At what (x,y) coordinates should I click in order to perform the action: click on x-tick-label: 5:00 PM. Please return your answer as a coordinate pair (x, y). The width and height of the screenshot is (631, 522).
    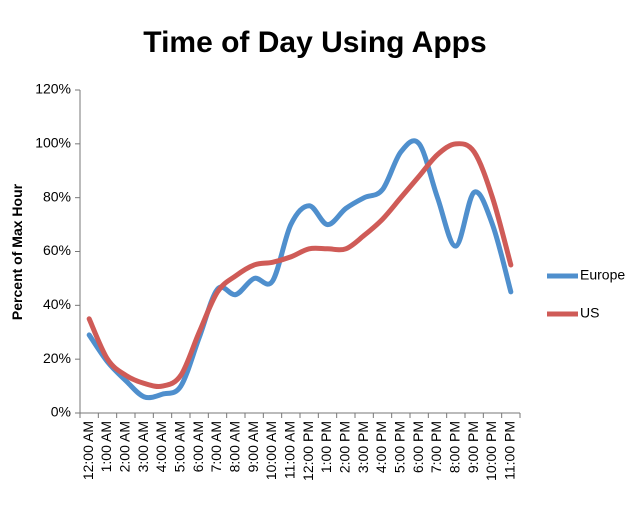
    Looking at the image, I should click on (400, 447).